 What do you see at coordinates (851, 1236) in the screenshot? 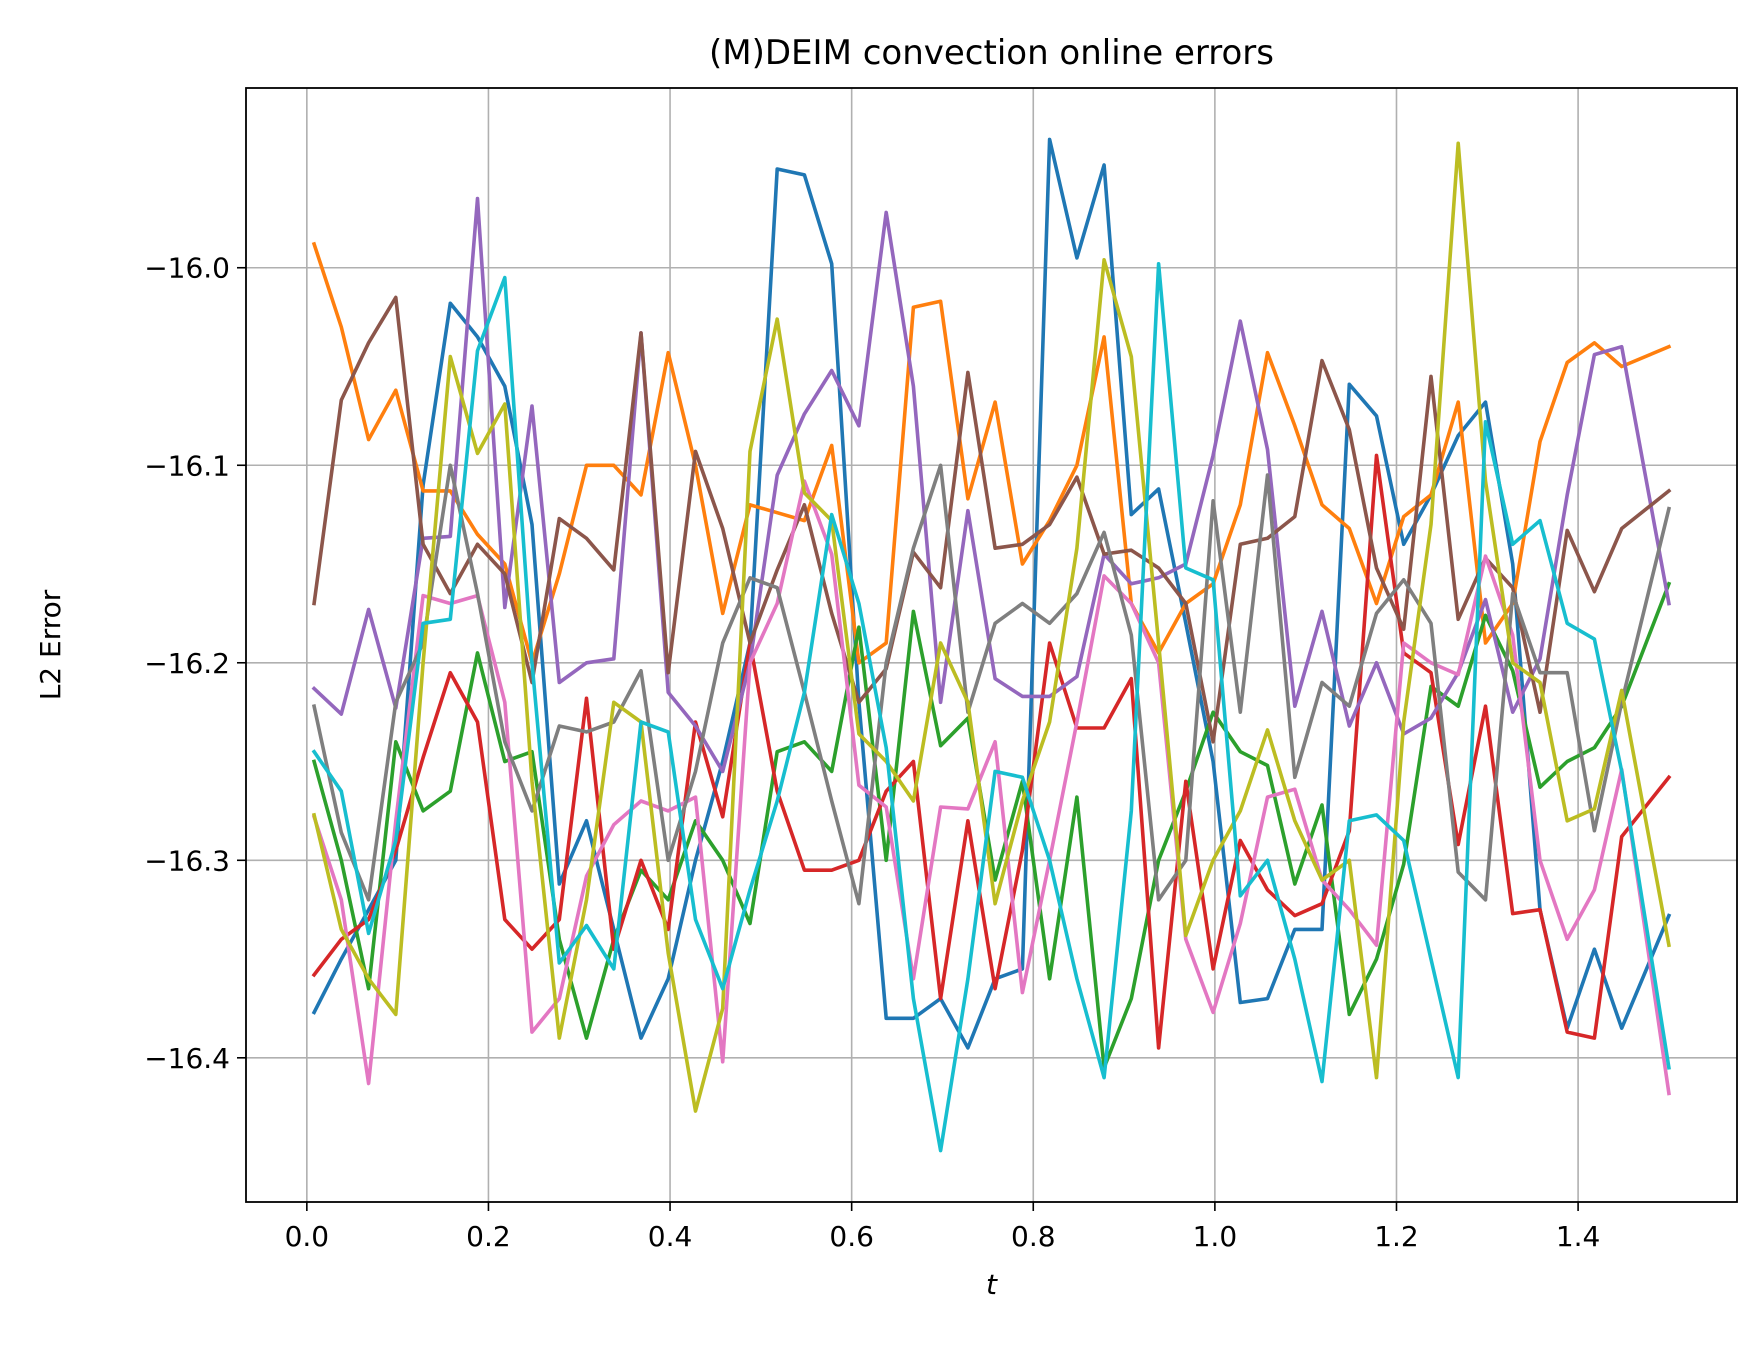
I see `x-tick-label: 0.6` at bounding box center [851, 1236].